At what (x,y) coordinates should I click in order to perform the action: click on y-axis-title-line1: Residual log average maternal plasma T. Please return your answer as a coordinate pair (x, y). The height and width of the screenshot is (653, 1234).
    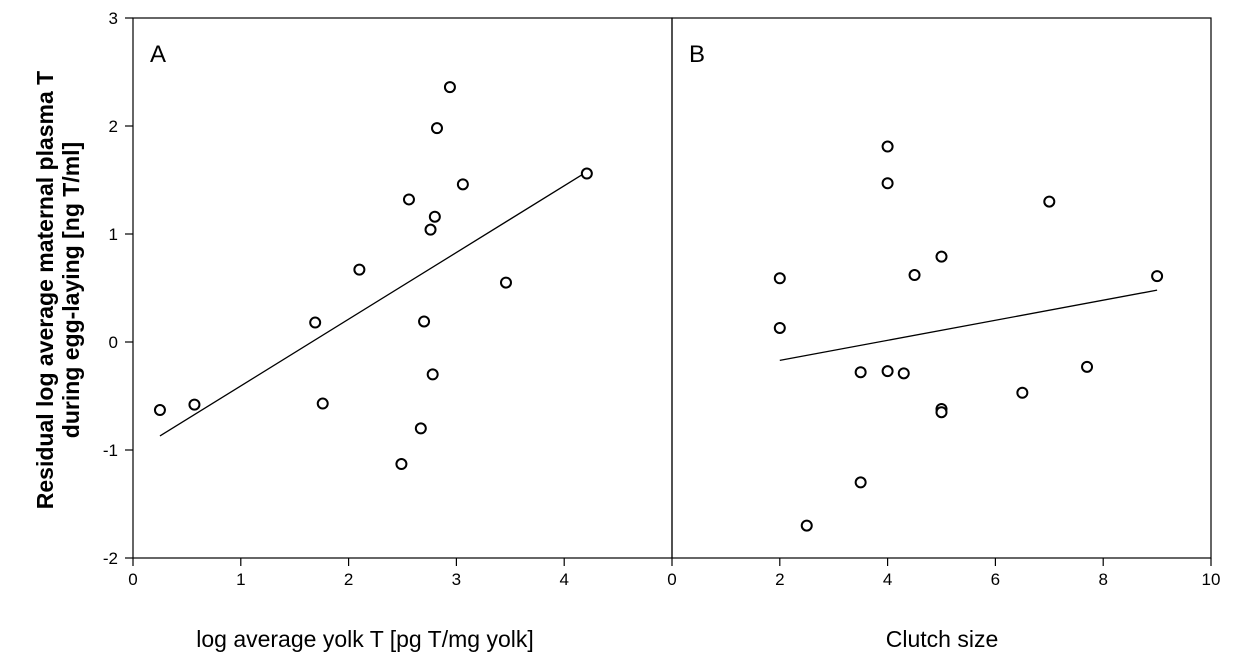
    Looking at the image, I should click on (45, 290).